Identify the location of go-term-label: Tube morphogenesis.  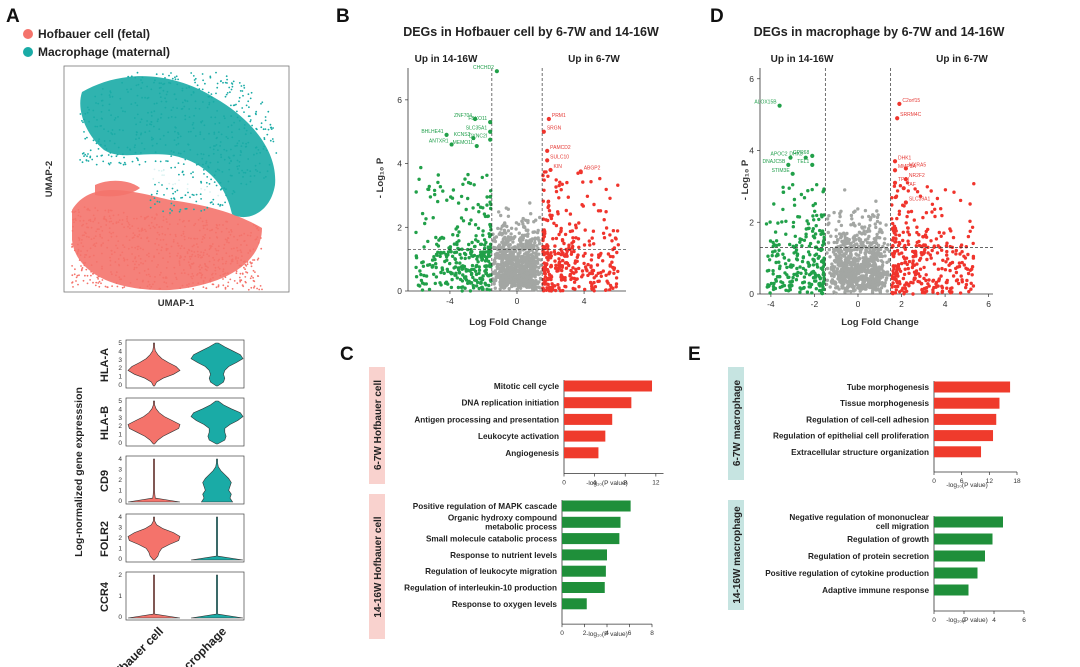
(888, 387).